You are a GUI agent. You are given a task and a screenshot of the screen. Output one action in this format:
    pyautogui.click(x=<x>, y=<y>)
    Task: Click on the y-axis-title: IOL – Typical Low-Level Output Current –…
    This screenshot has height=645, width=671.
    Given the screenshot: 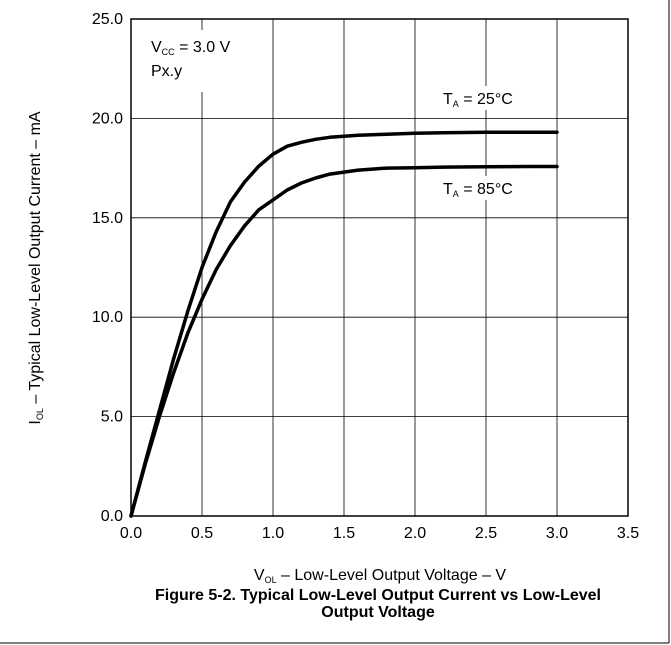 What is the action you would take?
    pyautogui.click(x=36, y=268)
    